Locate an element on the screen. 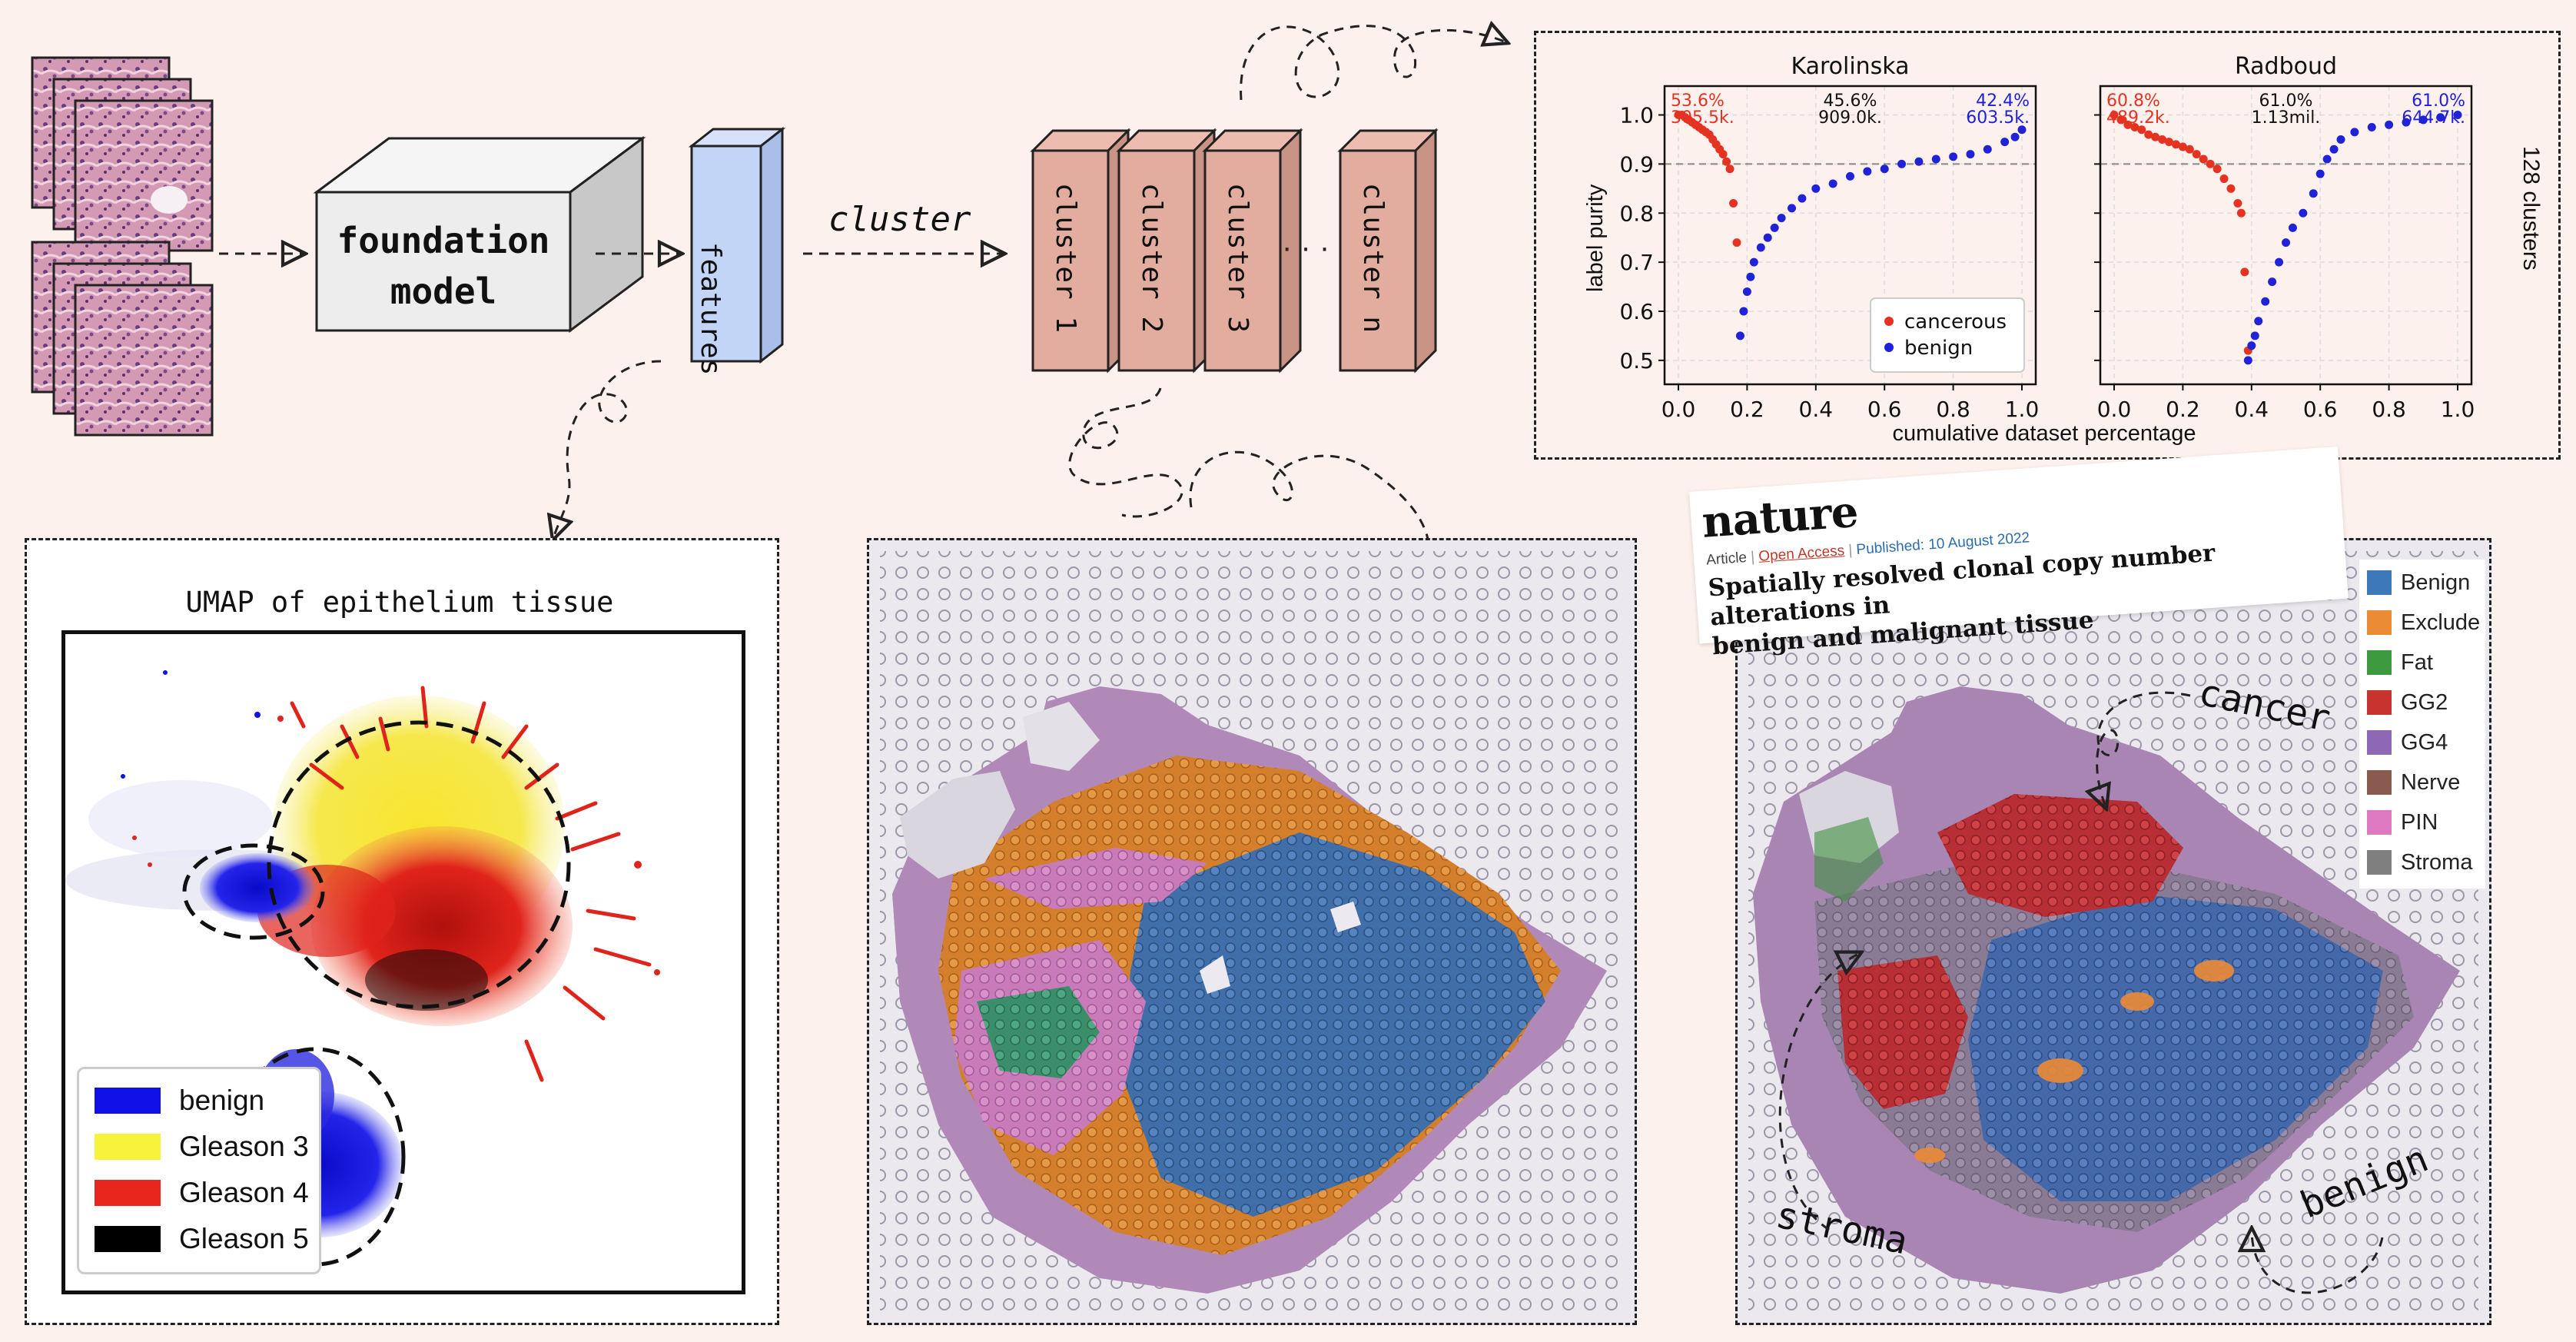 The height and width of the screenshot is (1342, 2576). legend-label: GG2 is located at coordinates (2424, 702).